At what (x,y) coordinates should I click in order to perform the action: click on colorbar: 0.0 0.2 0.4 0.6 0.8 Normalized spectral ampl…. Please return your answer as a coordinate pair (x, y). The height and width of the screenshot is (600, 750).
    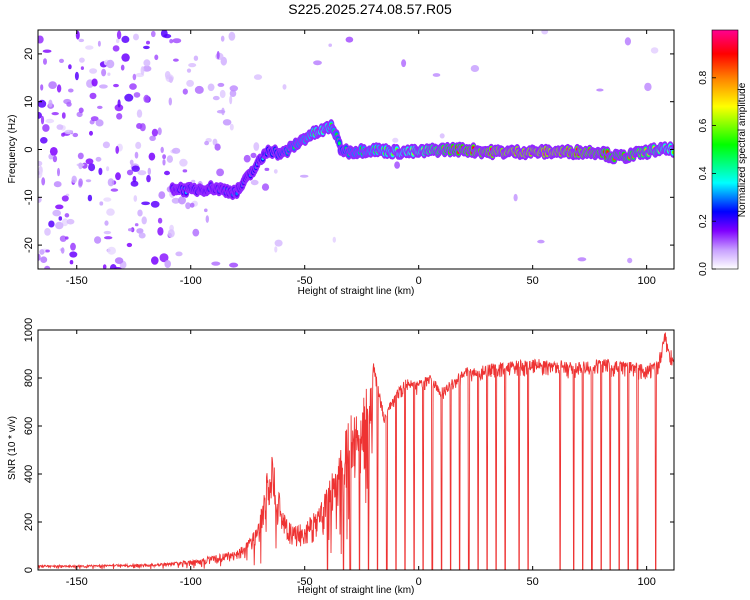
    Looking at the image, I should click on (723, 152).